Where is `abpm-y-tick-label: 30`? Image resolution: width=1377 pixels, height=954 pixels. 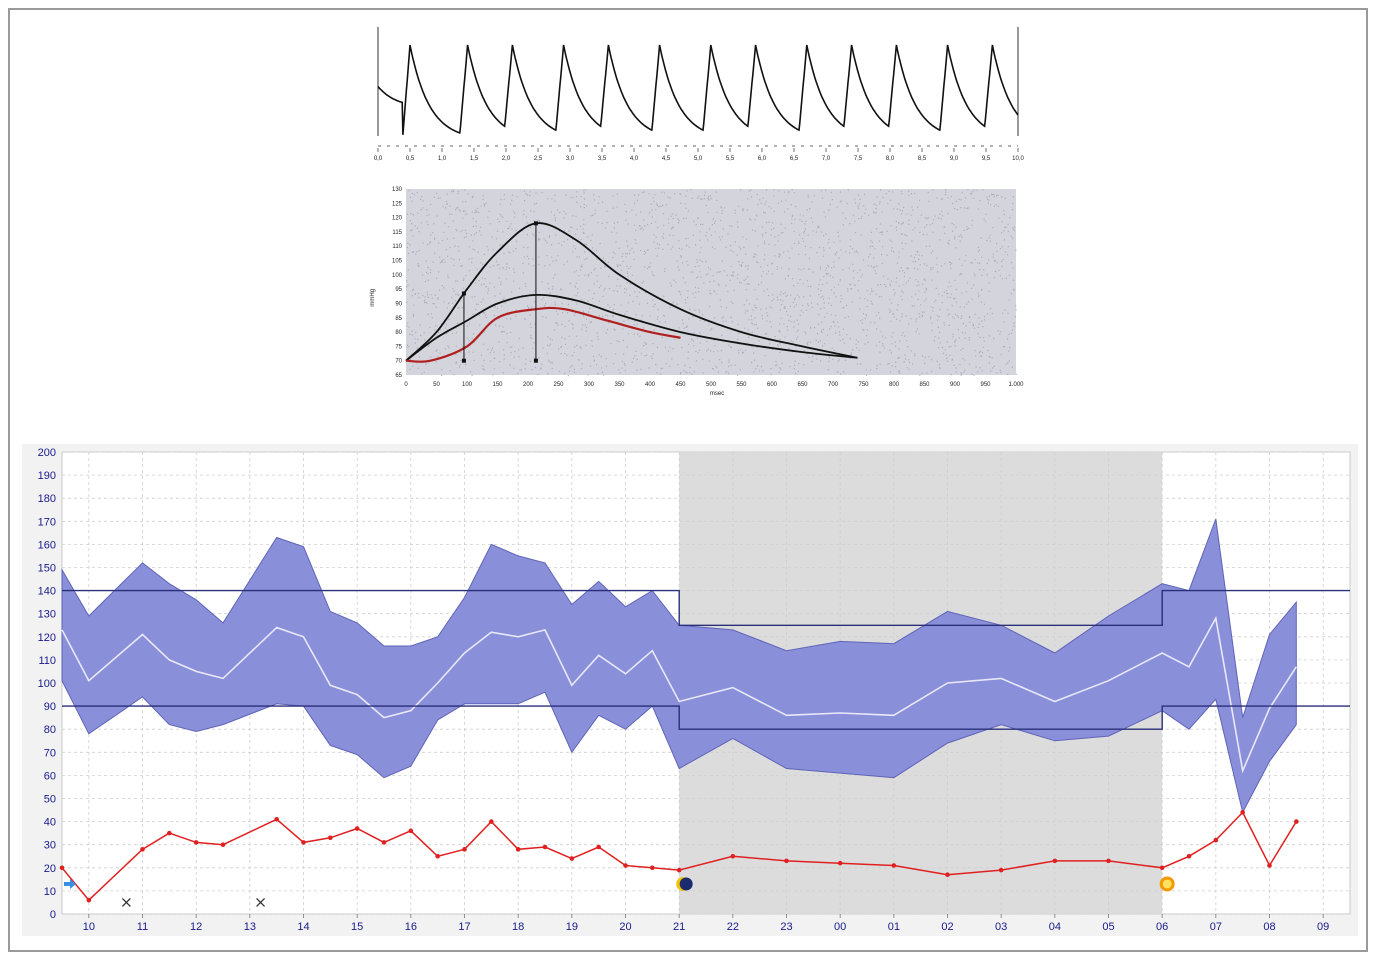 abpm-y-tick-label: 30 is located at coordinates (50, 846).